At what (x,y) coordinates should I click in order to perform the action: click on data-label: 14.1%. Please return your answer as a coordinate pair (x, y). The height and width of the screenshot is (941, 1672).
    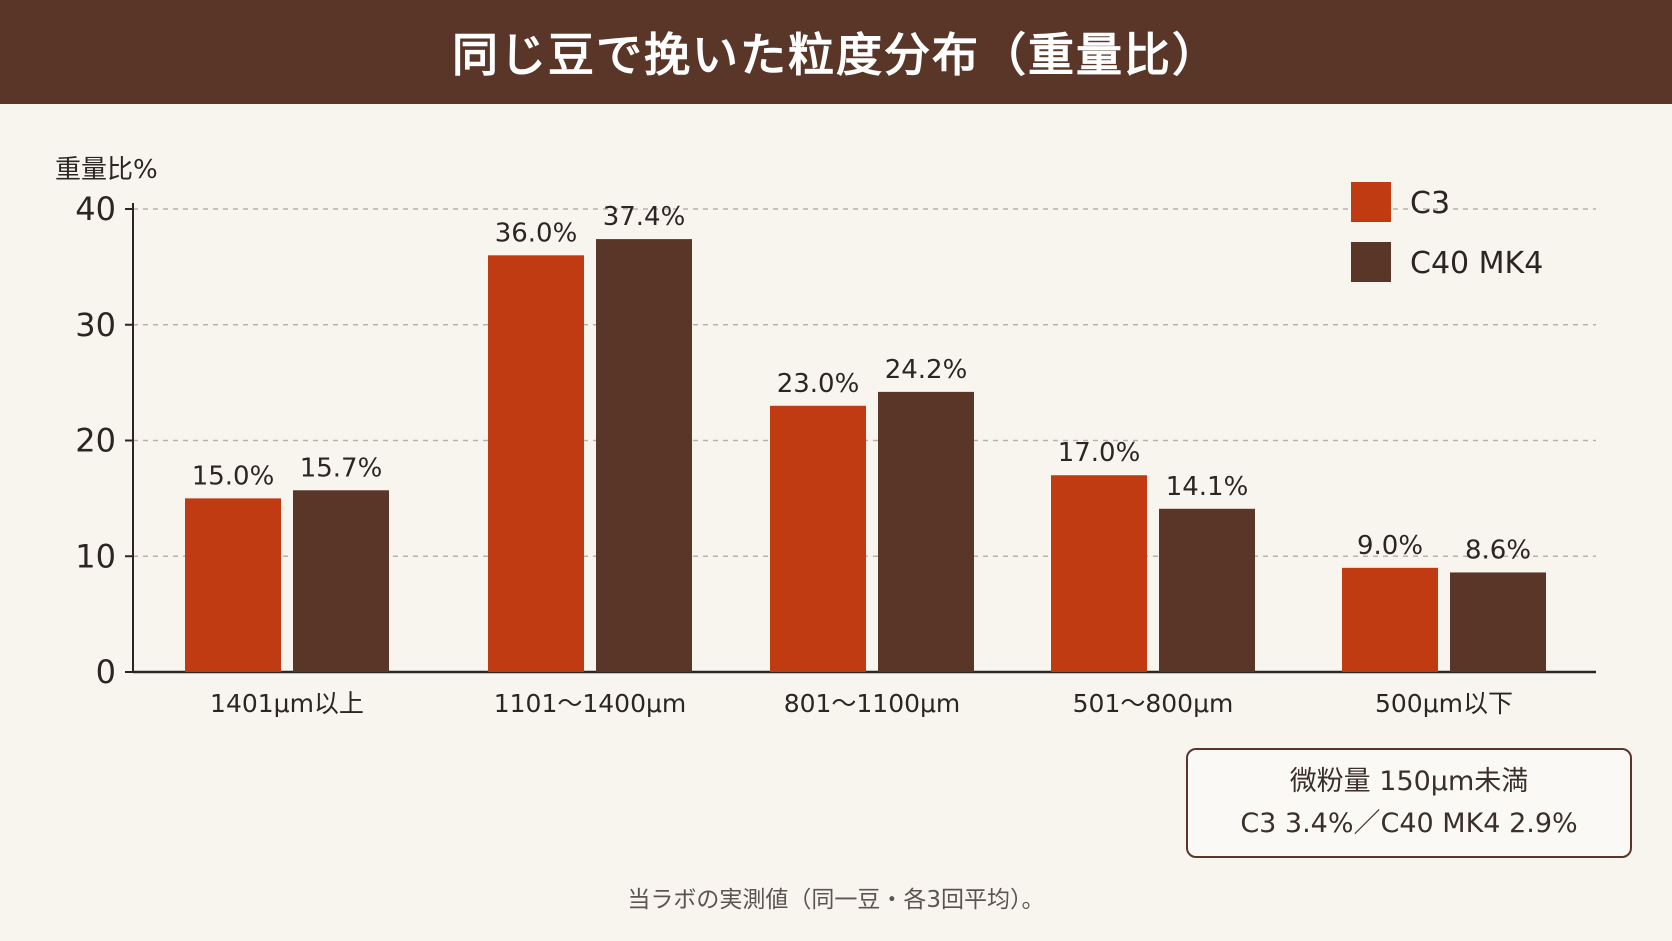
    Looking at the image, I should click on (1207, 487).